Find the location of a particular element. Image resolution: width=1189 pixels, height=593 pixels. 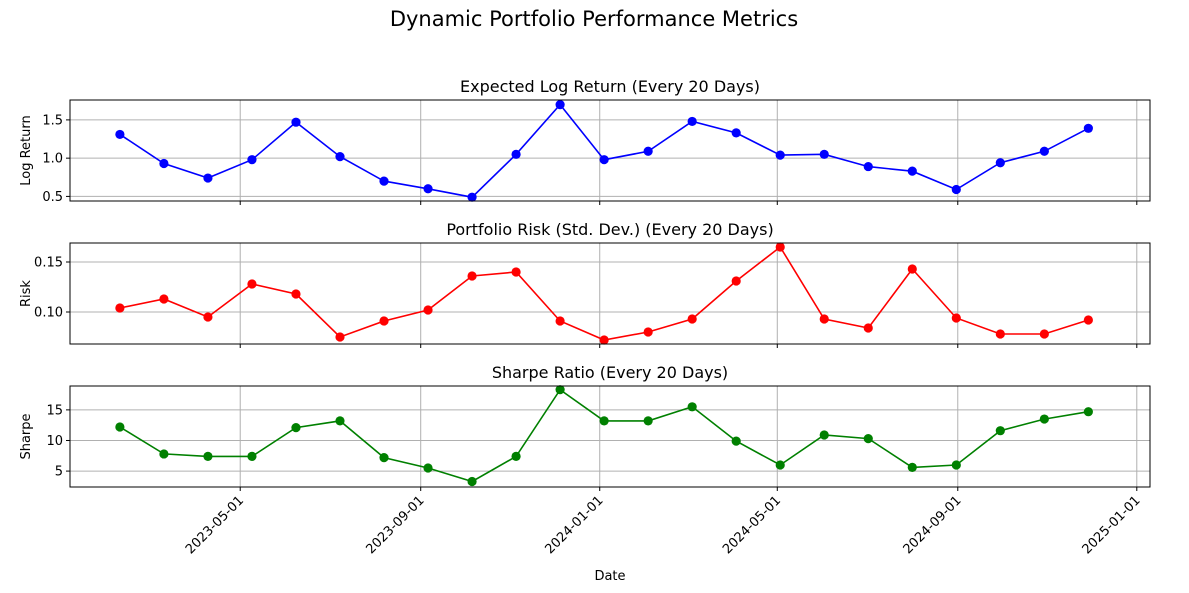

y-tick-label: 1.0 is located at coordinates (52, 159).